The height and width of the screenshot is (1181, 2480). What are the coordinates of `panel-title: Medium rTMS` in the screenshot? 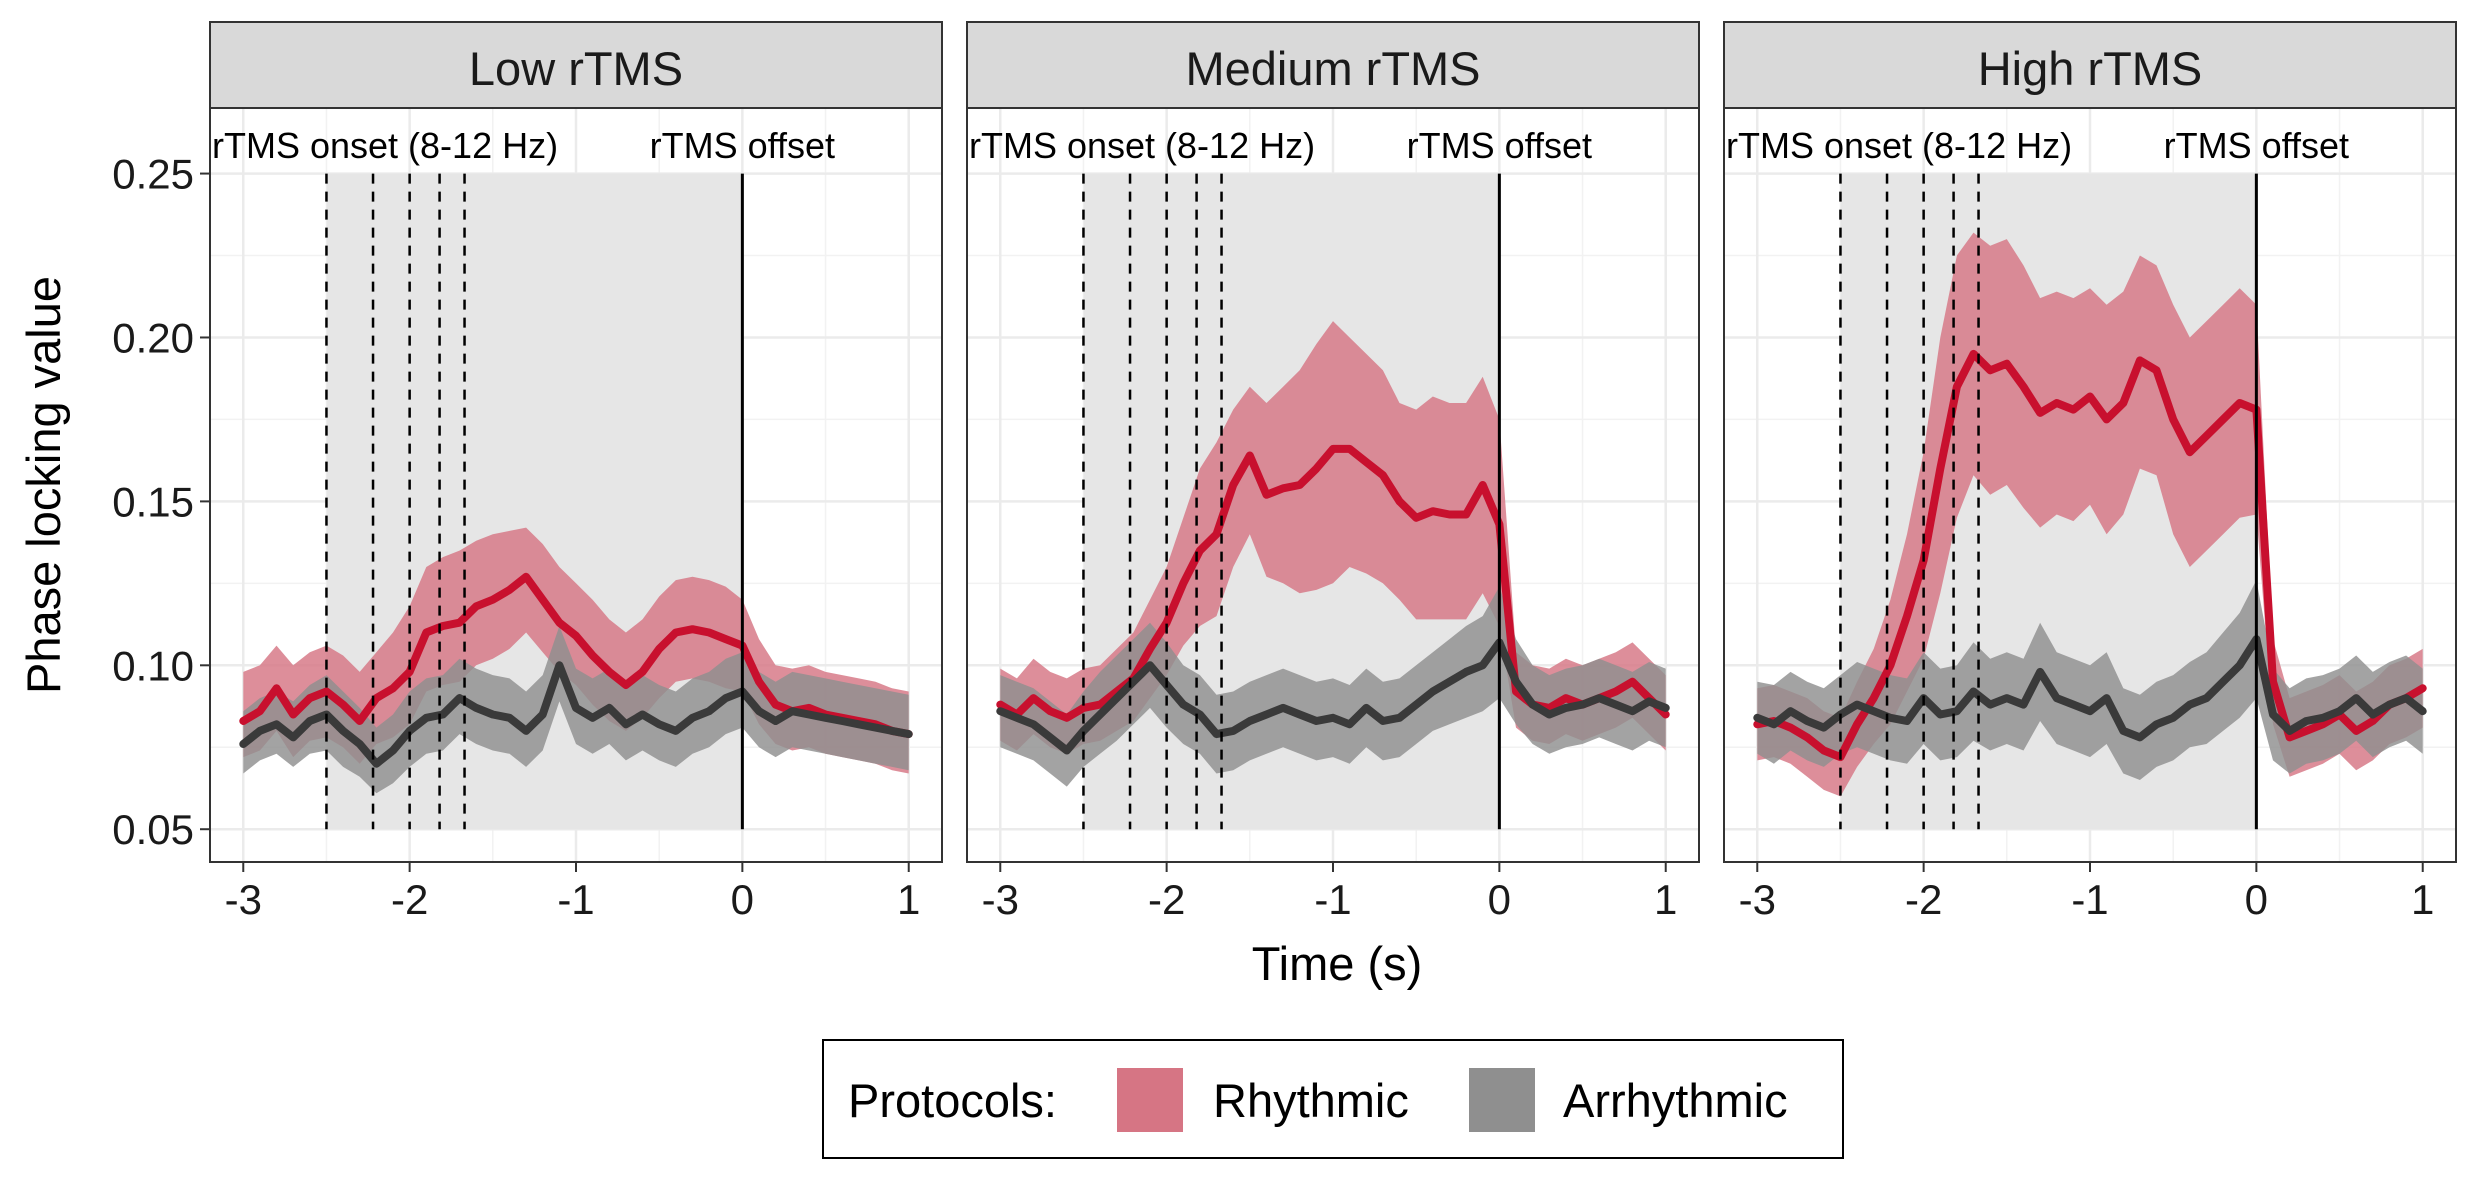 It's located at (1332, 68).